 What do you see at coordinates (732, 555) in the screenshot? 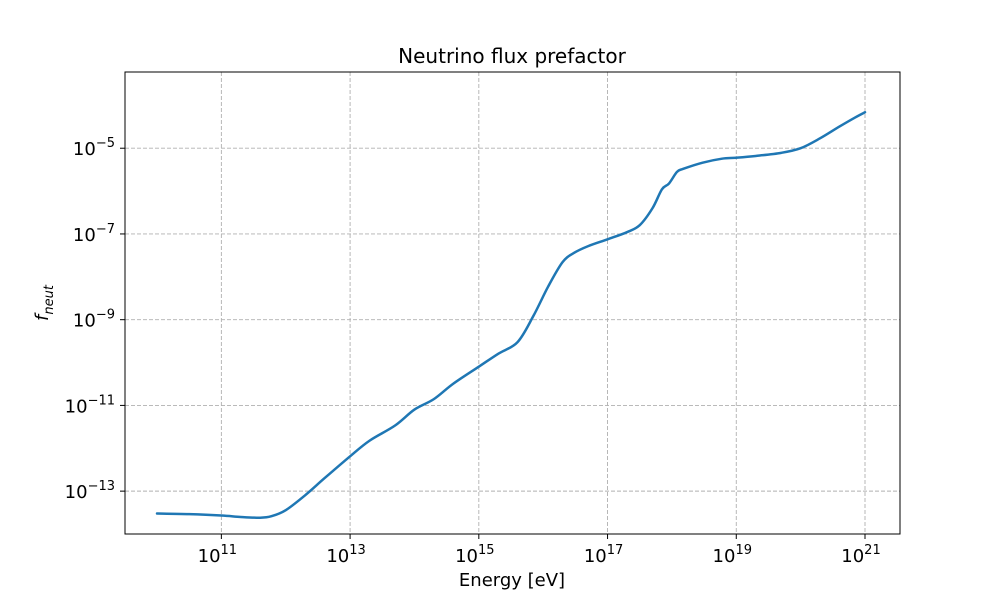
I see `x-tick-label: 1019` at bounding box center [732, 555].